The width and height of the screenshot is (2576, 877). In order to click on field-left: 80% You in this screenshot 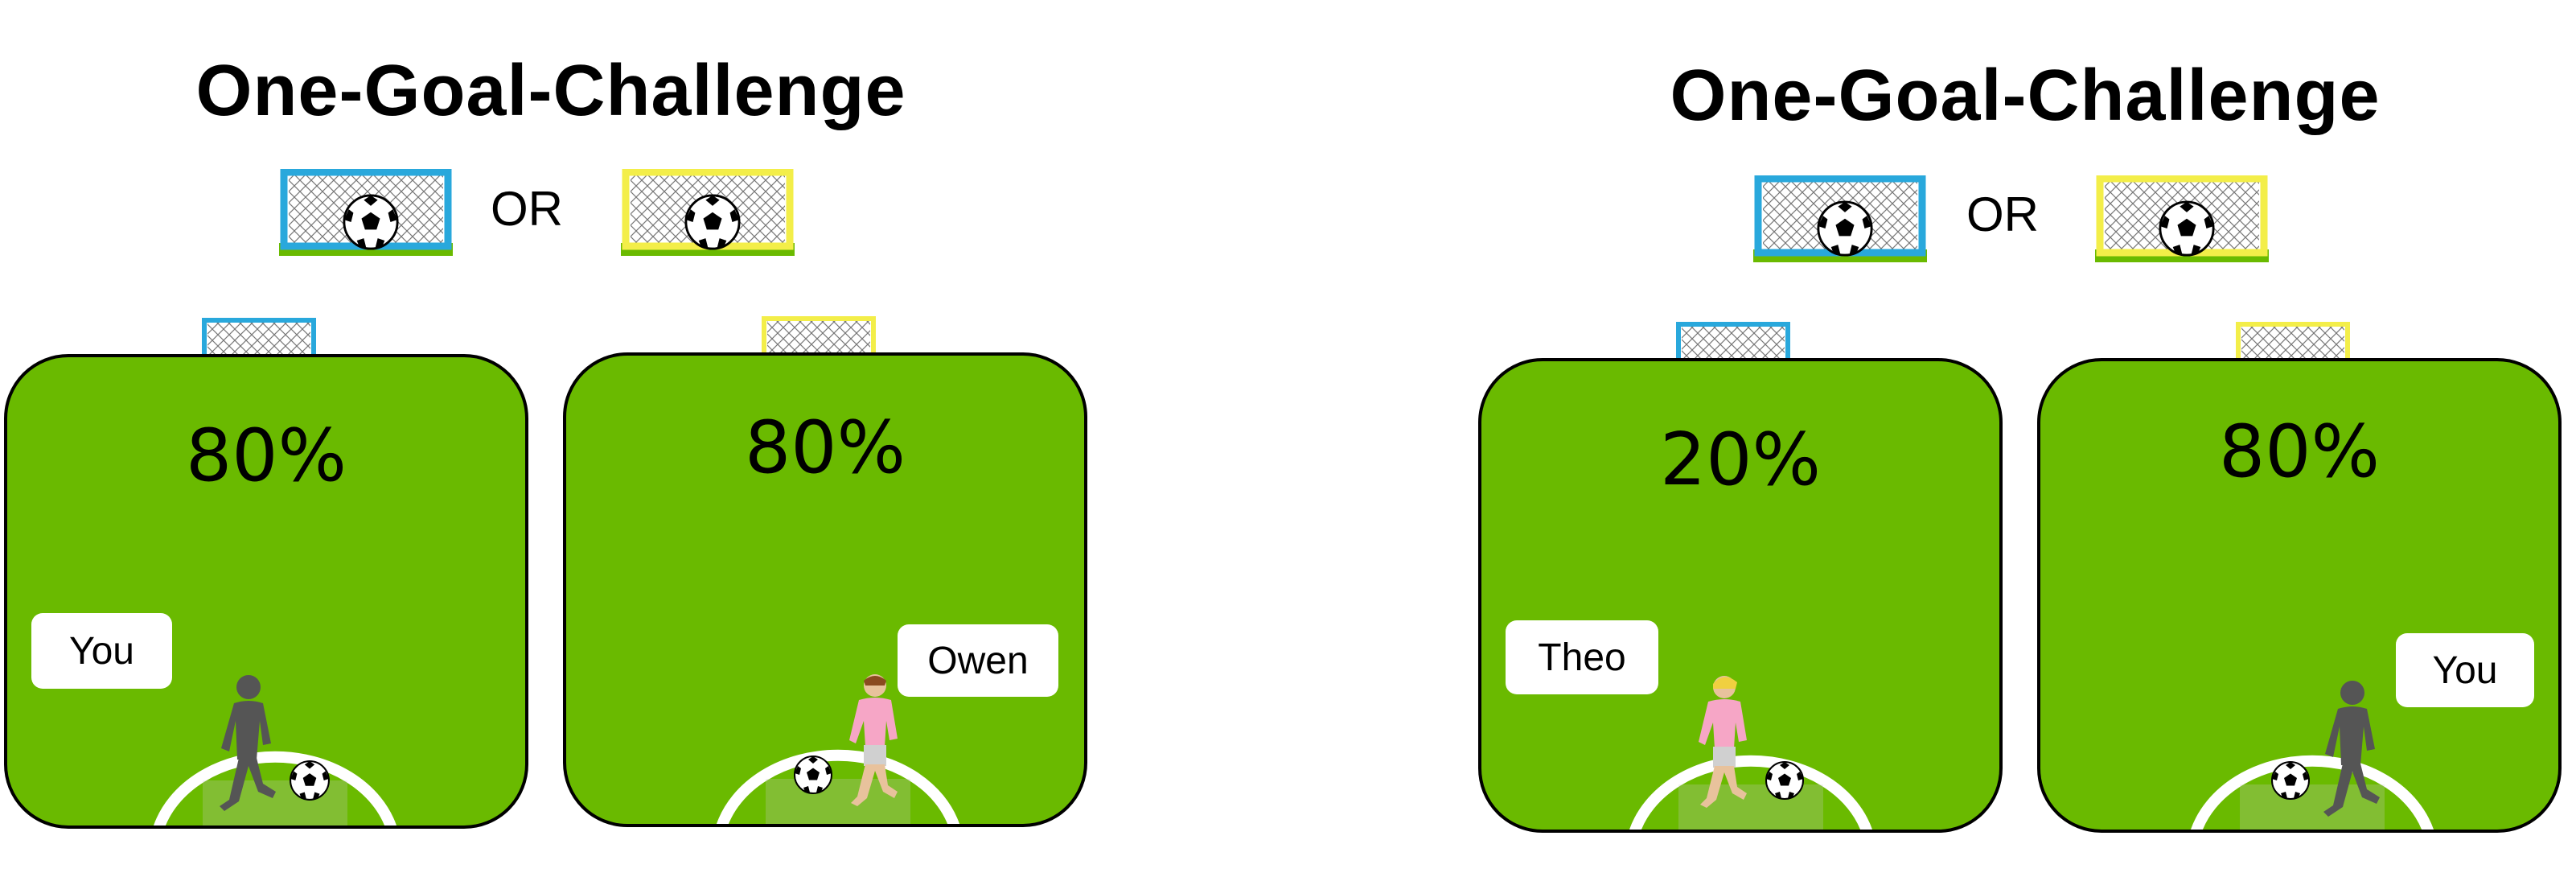, I will do `click(266, 591)`.